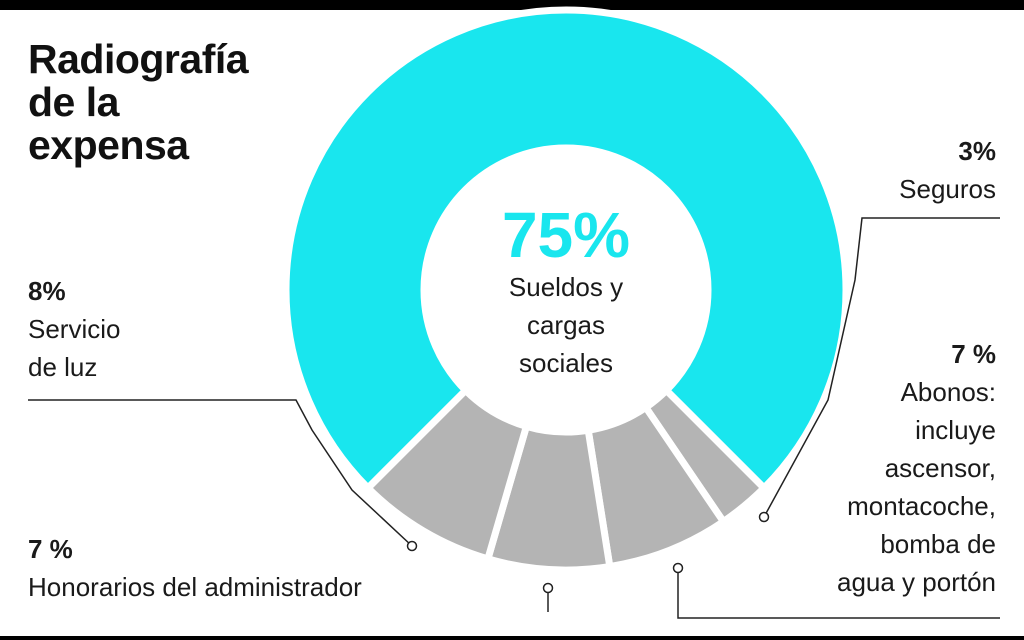 This screenshot has height=640, width=1024. What do you see at coordinates (977, 151) in the screenshot?
I see `label-seguros-percent: 3%` at bounding box center [977, 151].